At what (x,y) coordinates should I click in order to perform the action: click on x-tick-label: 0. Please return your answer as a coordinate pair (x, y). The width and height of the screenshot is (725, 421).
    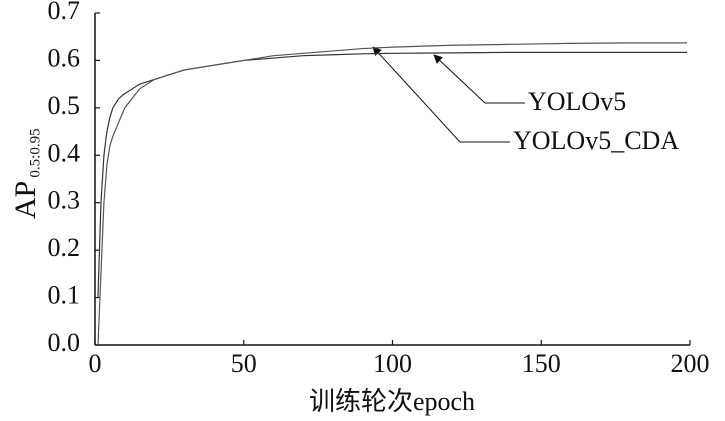
    Looking at the image, I should click on (95, 363).